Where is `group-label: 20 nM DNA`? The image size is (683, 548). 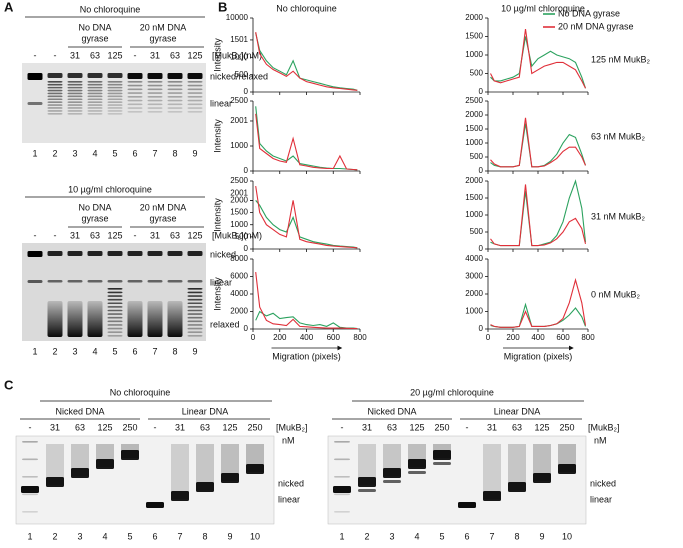 group-label: 20 nM DNA is located at coordinates (163, 207).